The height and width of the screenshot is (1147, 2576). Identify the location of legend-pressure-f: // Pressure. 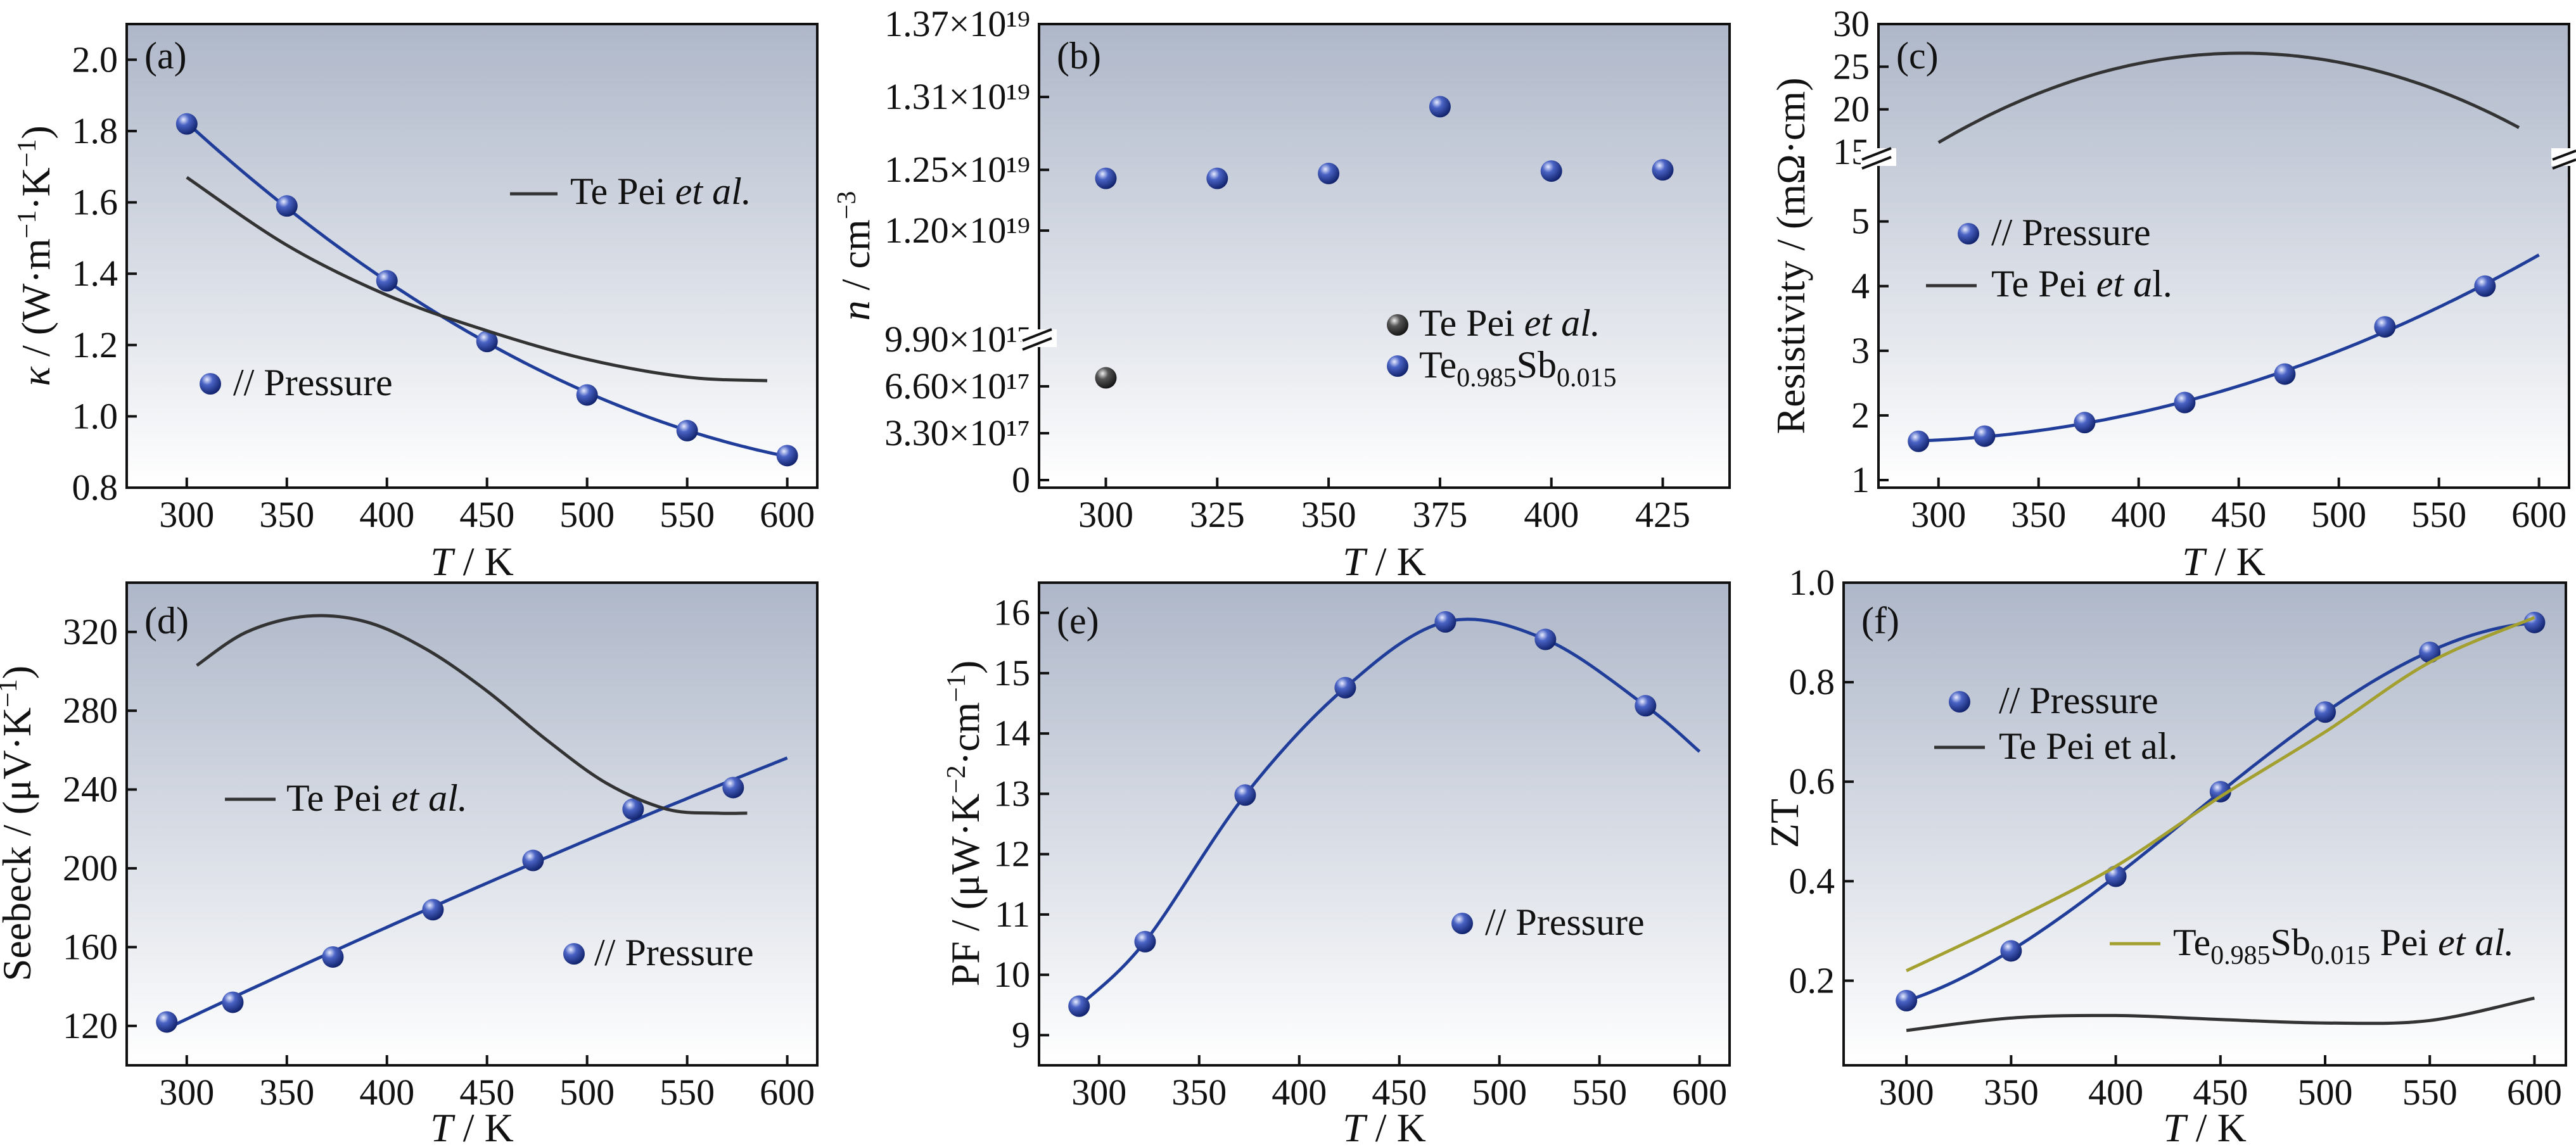
(2078, 700).